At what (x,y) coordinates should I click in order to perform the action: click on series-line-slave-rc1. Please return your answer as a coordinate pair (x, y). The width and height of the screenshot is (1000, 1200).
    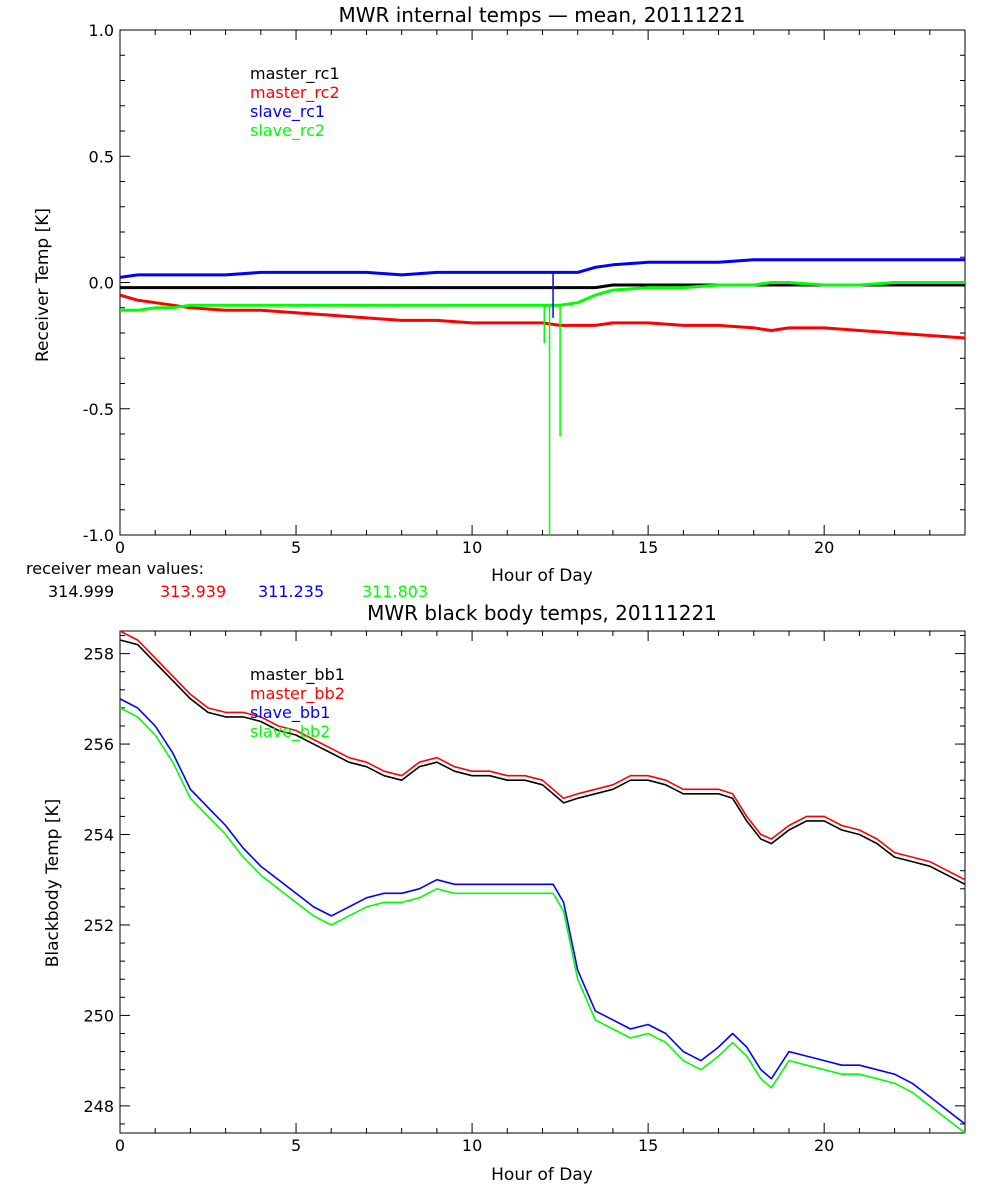
    Looking at the image, I should click on (542, 268).